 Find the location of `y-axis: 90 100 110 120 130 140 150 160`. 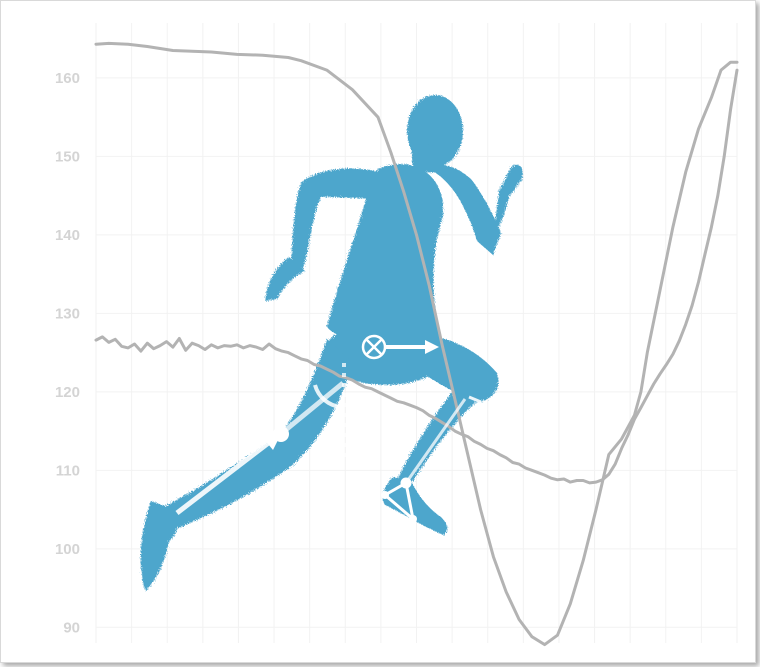

y-axis: 90 100 110 120 130 140 150 160 is located at coordinates (67, 353).